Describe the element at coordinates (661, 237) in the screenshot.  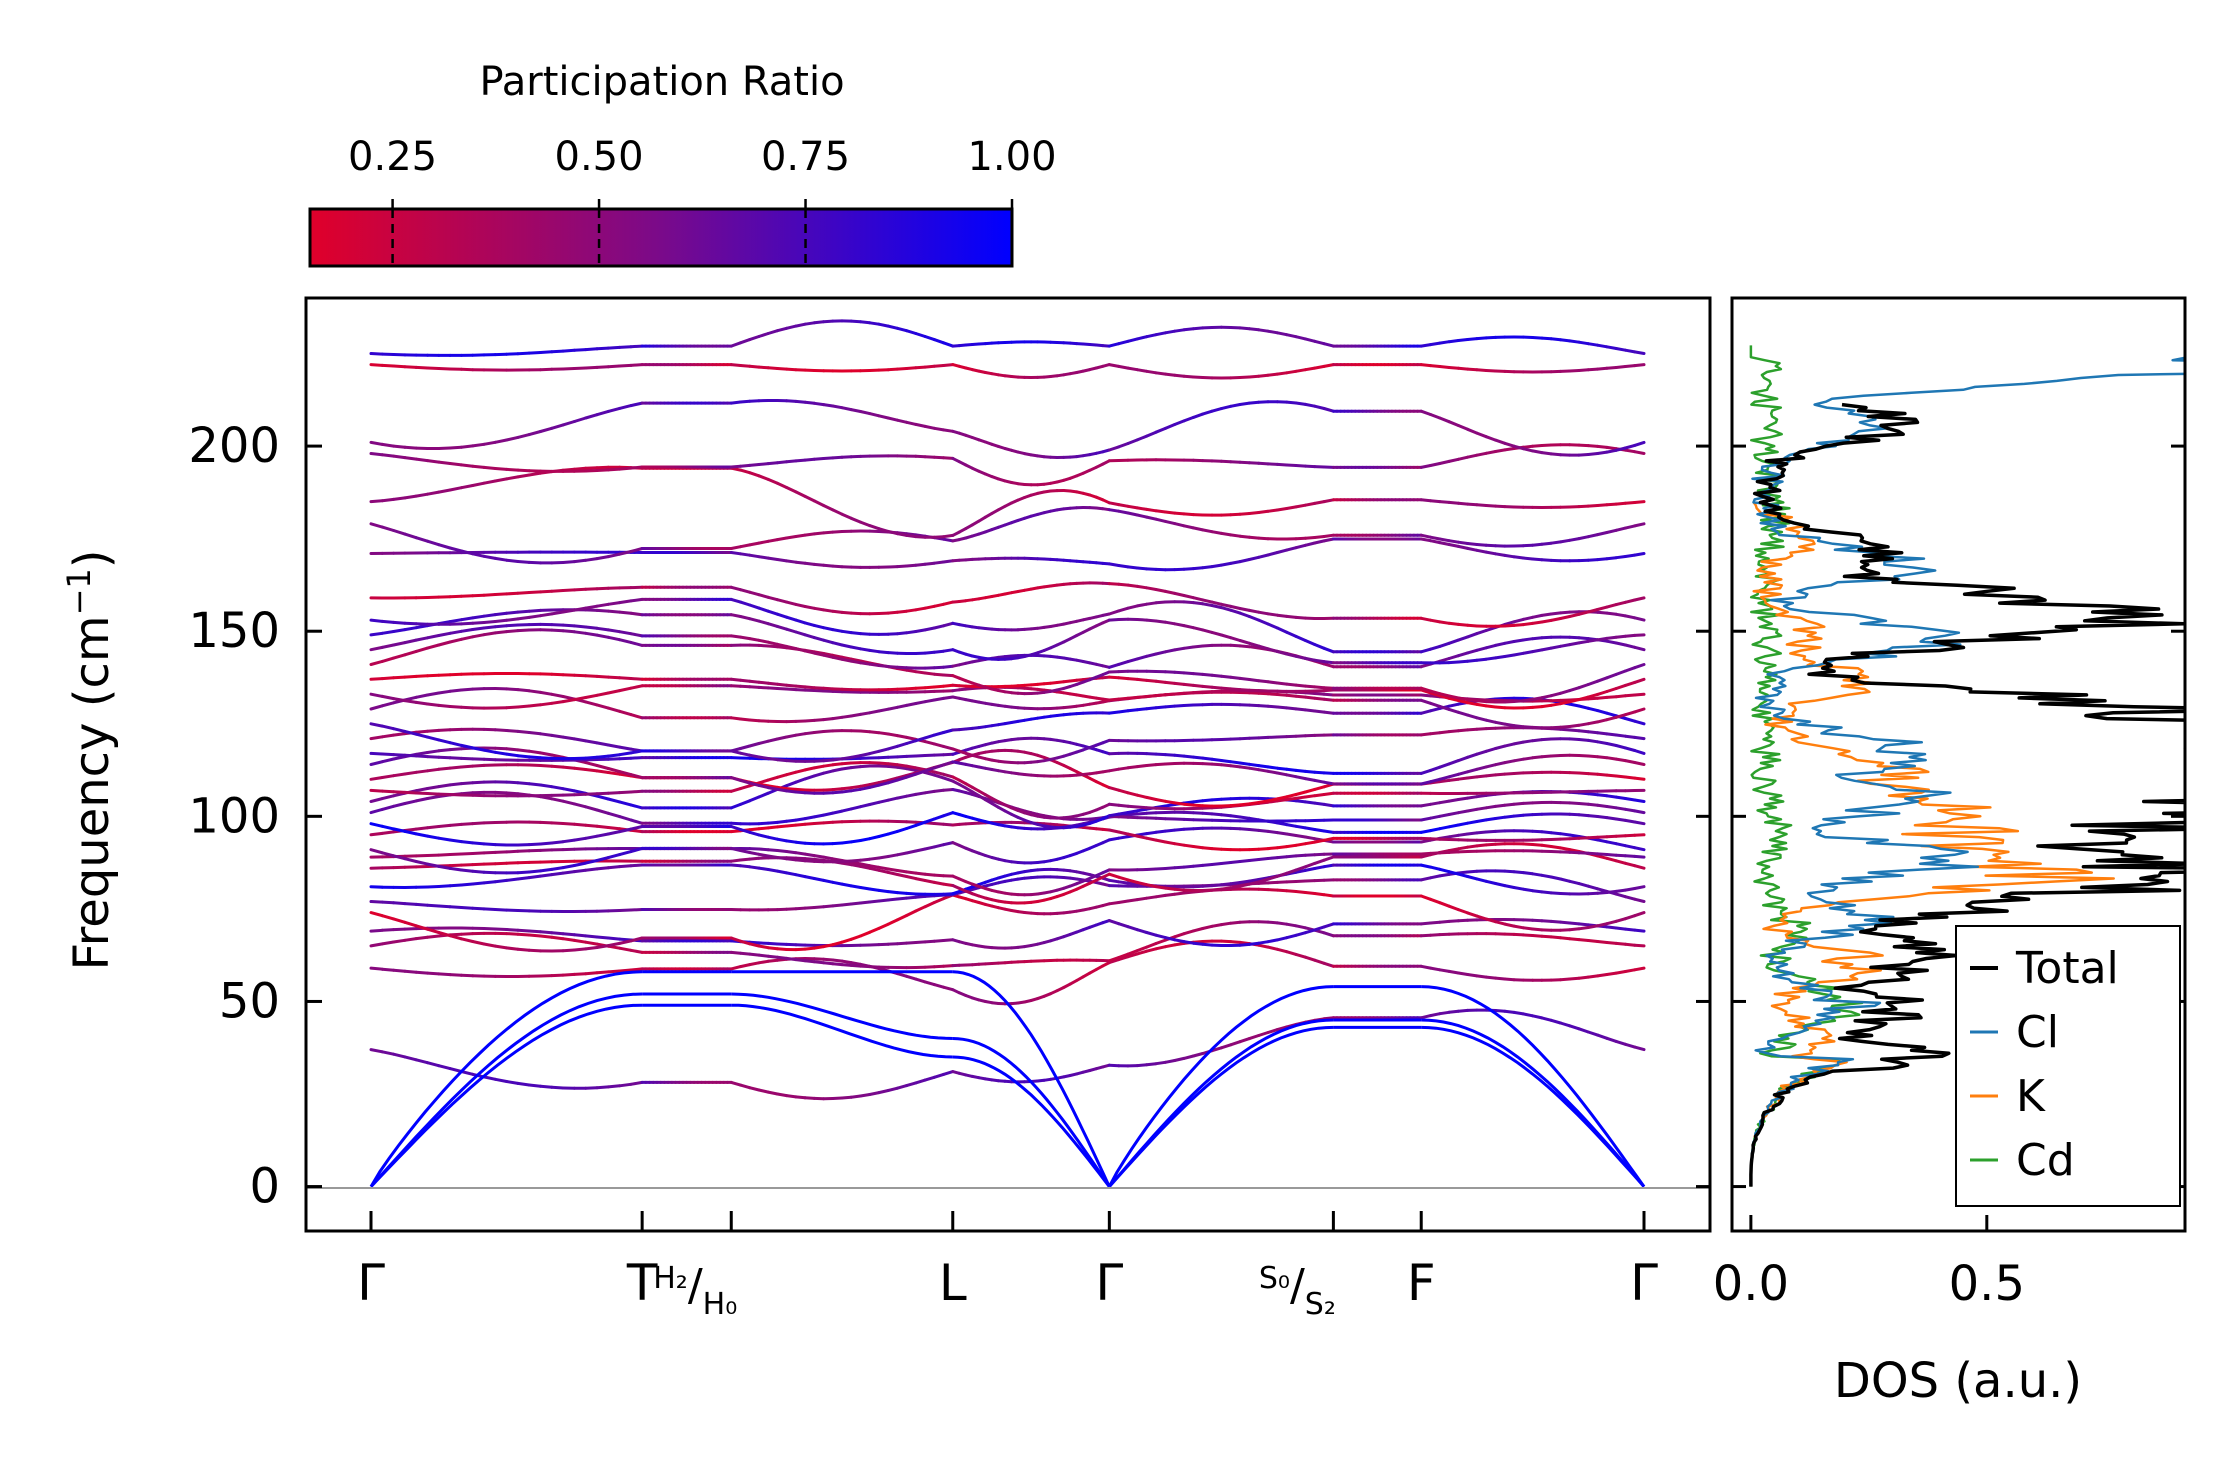
I see `colorbar-gradient` at that location.